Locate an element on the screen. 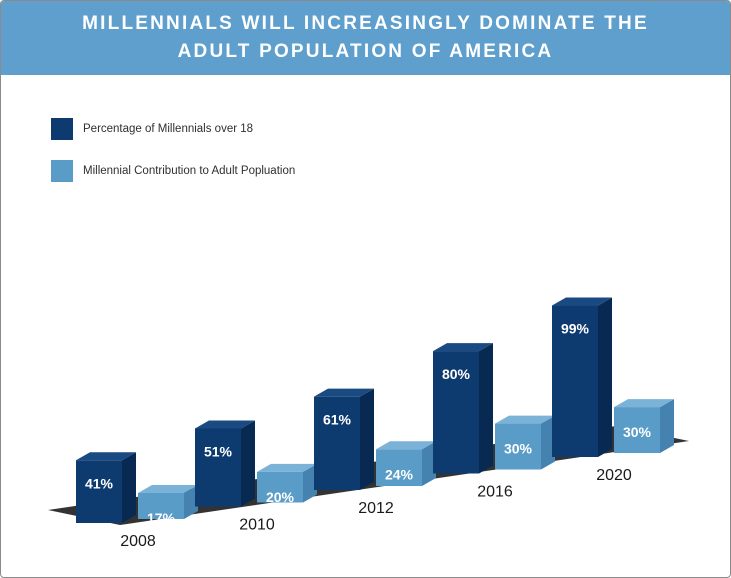  x-tick-label: 2020 is located at coordinates (614, 475).